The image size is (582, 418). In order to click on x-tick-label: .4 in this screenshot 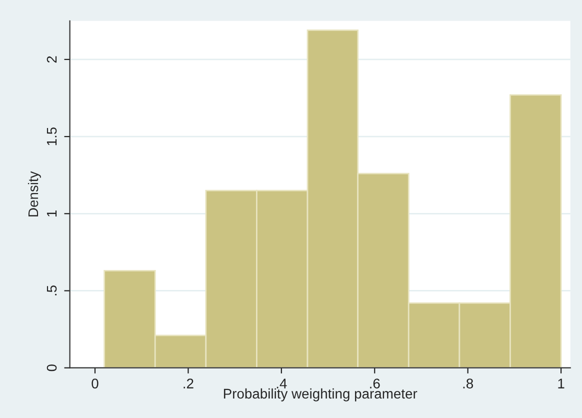, I will do `click(281, 383)`.